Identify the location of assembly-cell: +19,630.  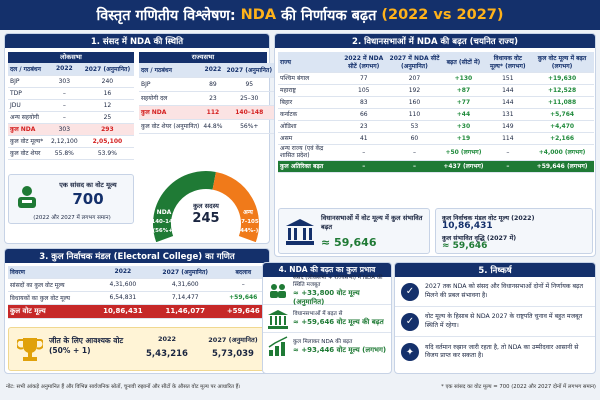
(562, 78).